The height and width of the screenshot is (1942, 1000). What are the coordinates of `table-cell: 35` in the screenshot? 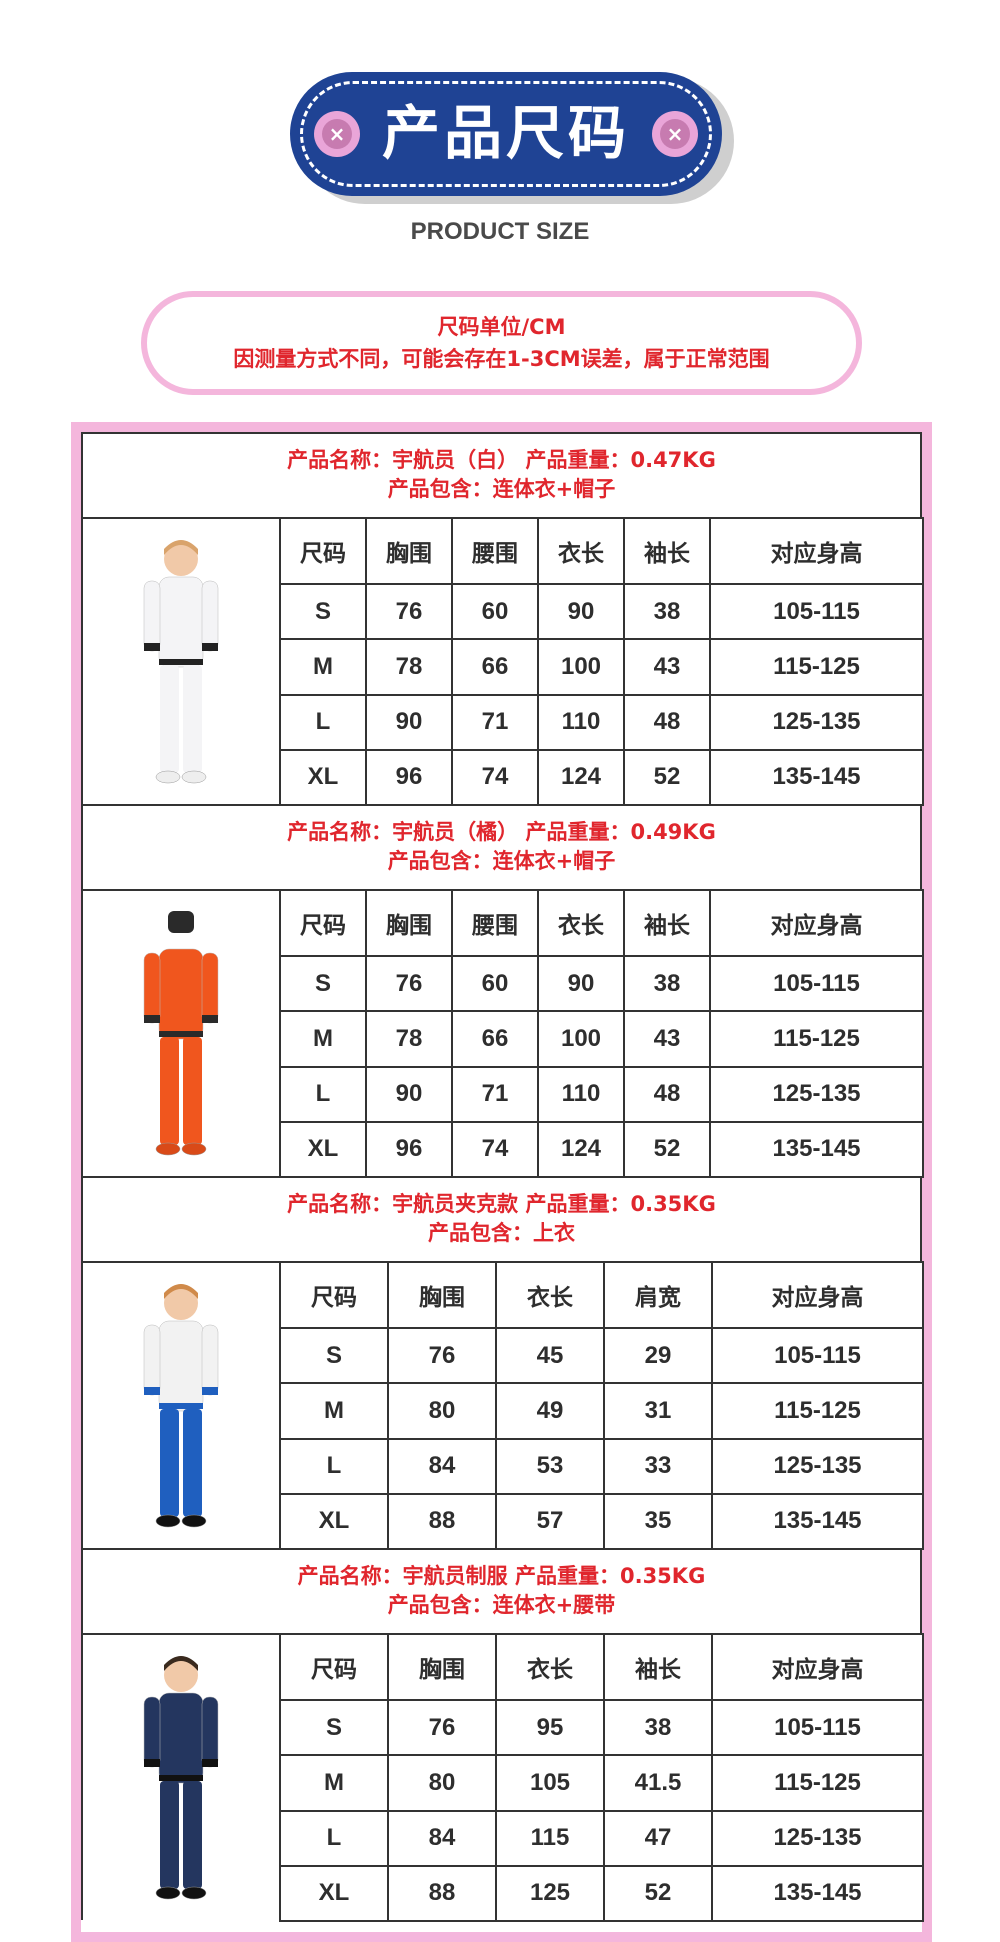 It's located at (658, 1521).